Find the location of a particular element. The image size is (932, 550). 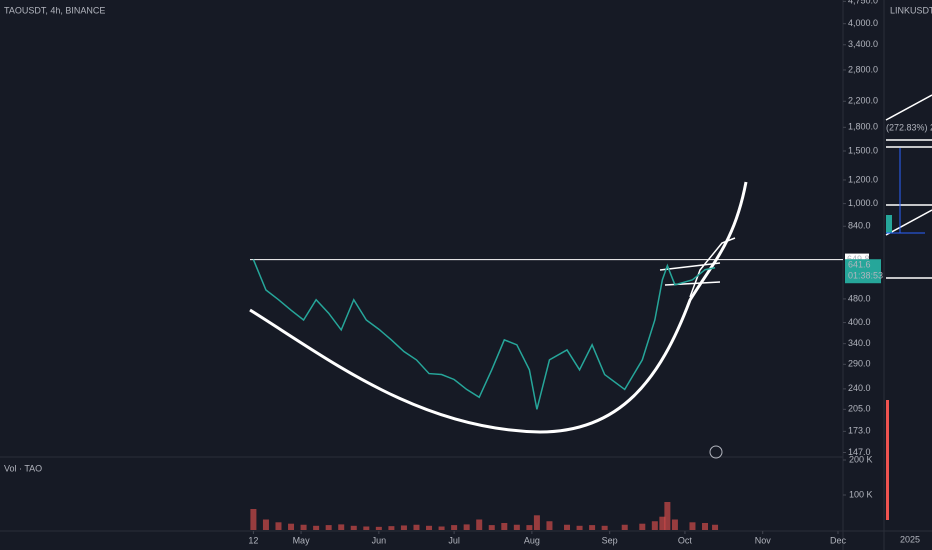

y-tick-label: 1,000.0 is located at coordinates (863, 203).